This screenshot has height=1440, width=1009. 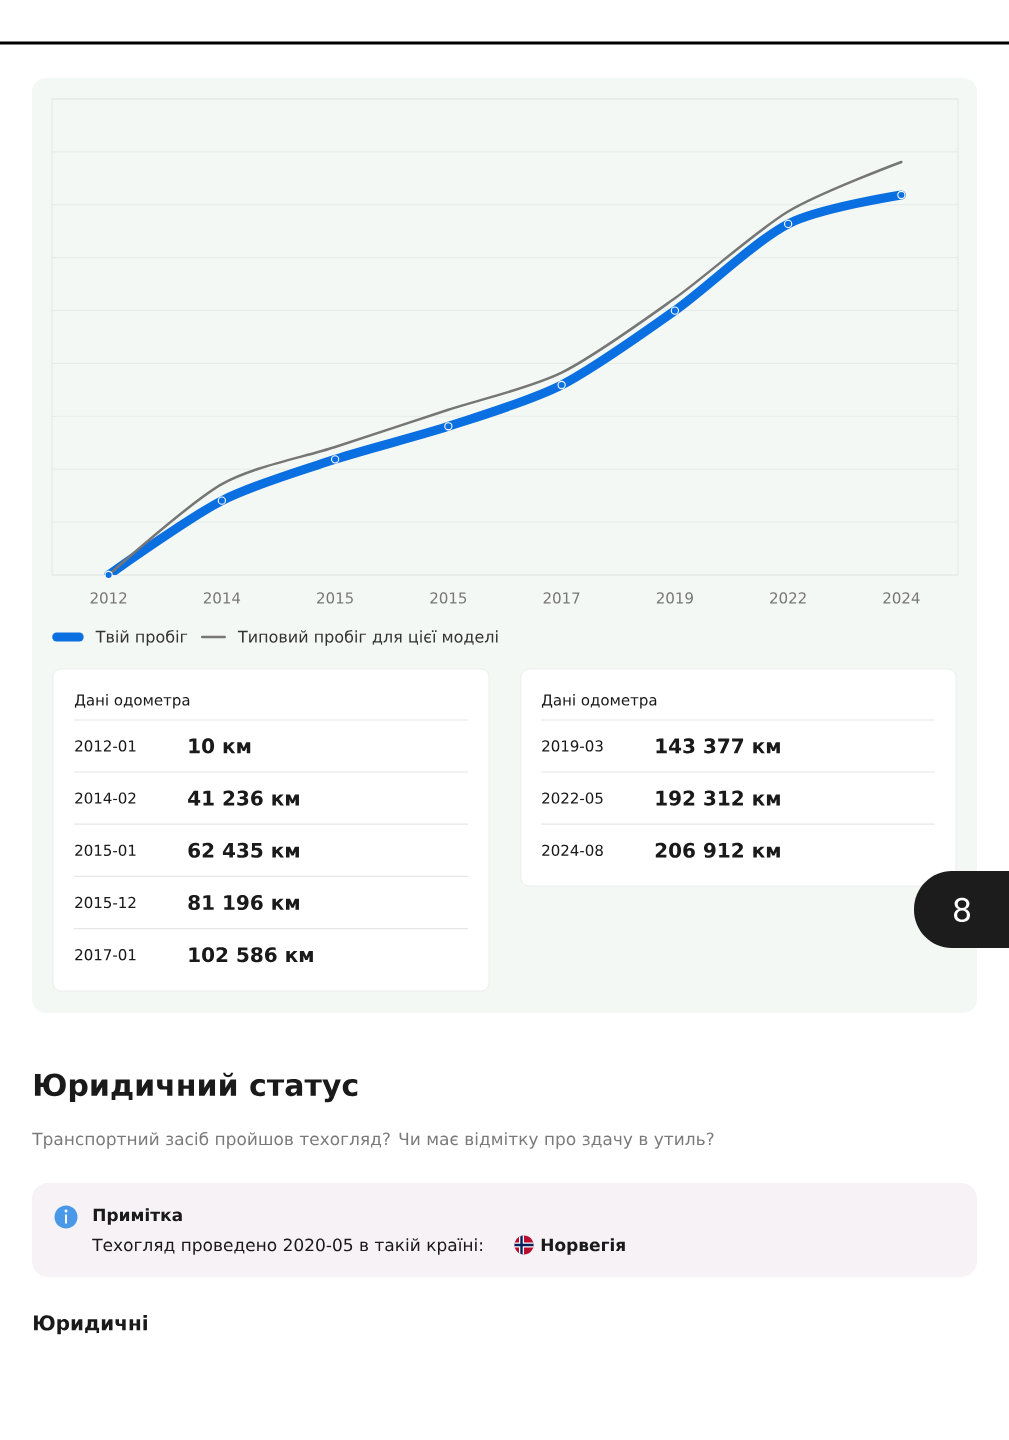 What do you see at coordinates (220, 746) in the screenshot?
I see `text: 10 км` at bounding box center [220, 746].